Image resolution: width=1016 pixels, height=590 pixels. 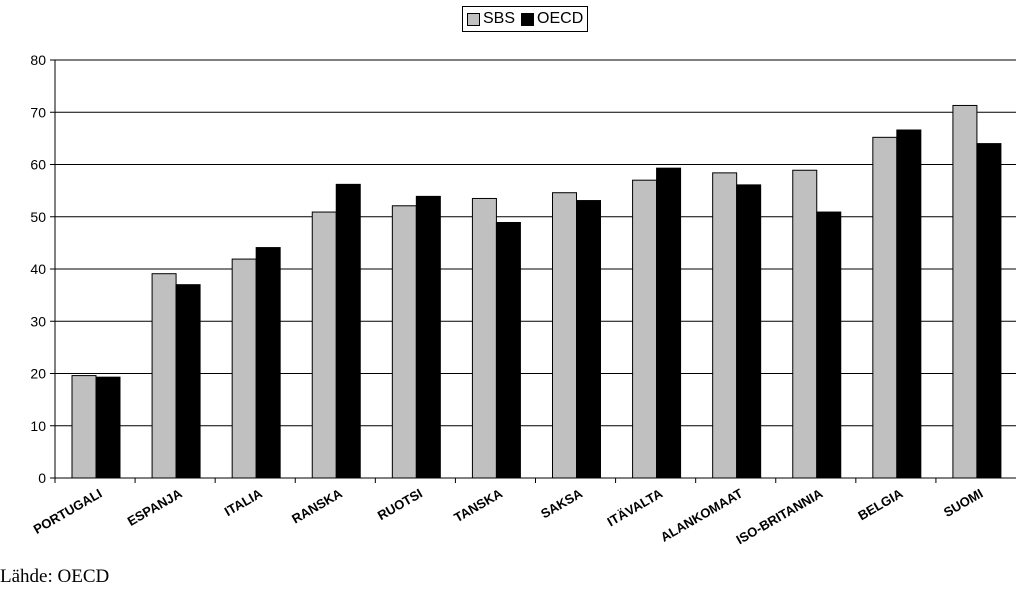 I want to click on bar-sbs-itävalta, so click(x=645, y=329).